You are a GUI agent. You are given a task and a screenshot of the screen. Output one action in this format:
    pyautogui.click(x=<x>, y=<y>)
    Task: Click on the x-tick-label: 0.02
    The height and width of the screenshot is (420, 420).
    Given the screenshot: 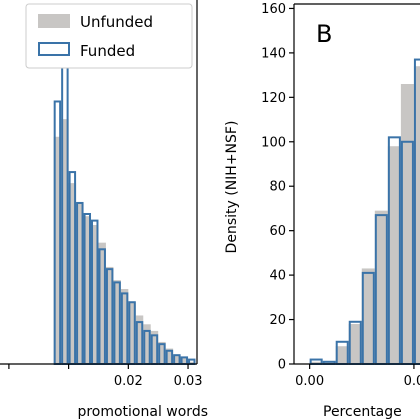 What is the action you would take?
    pyautogui.click(x=128, y=381)
    